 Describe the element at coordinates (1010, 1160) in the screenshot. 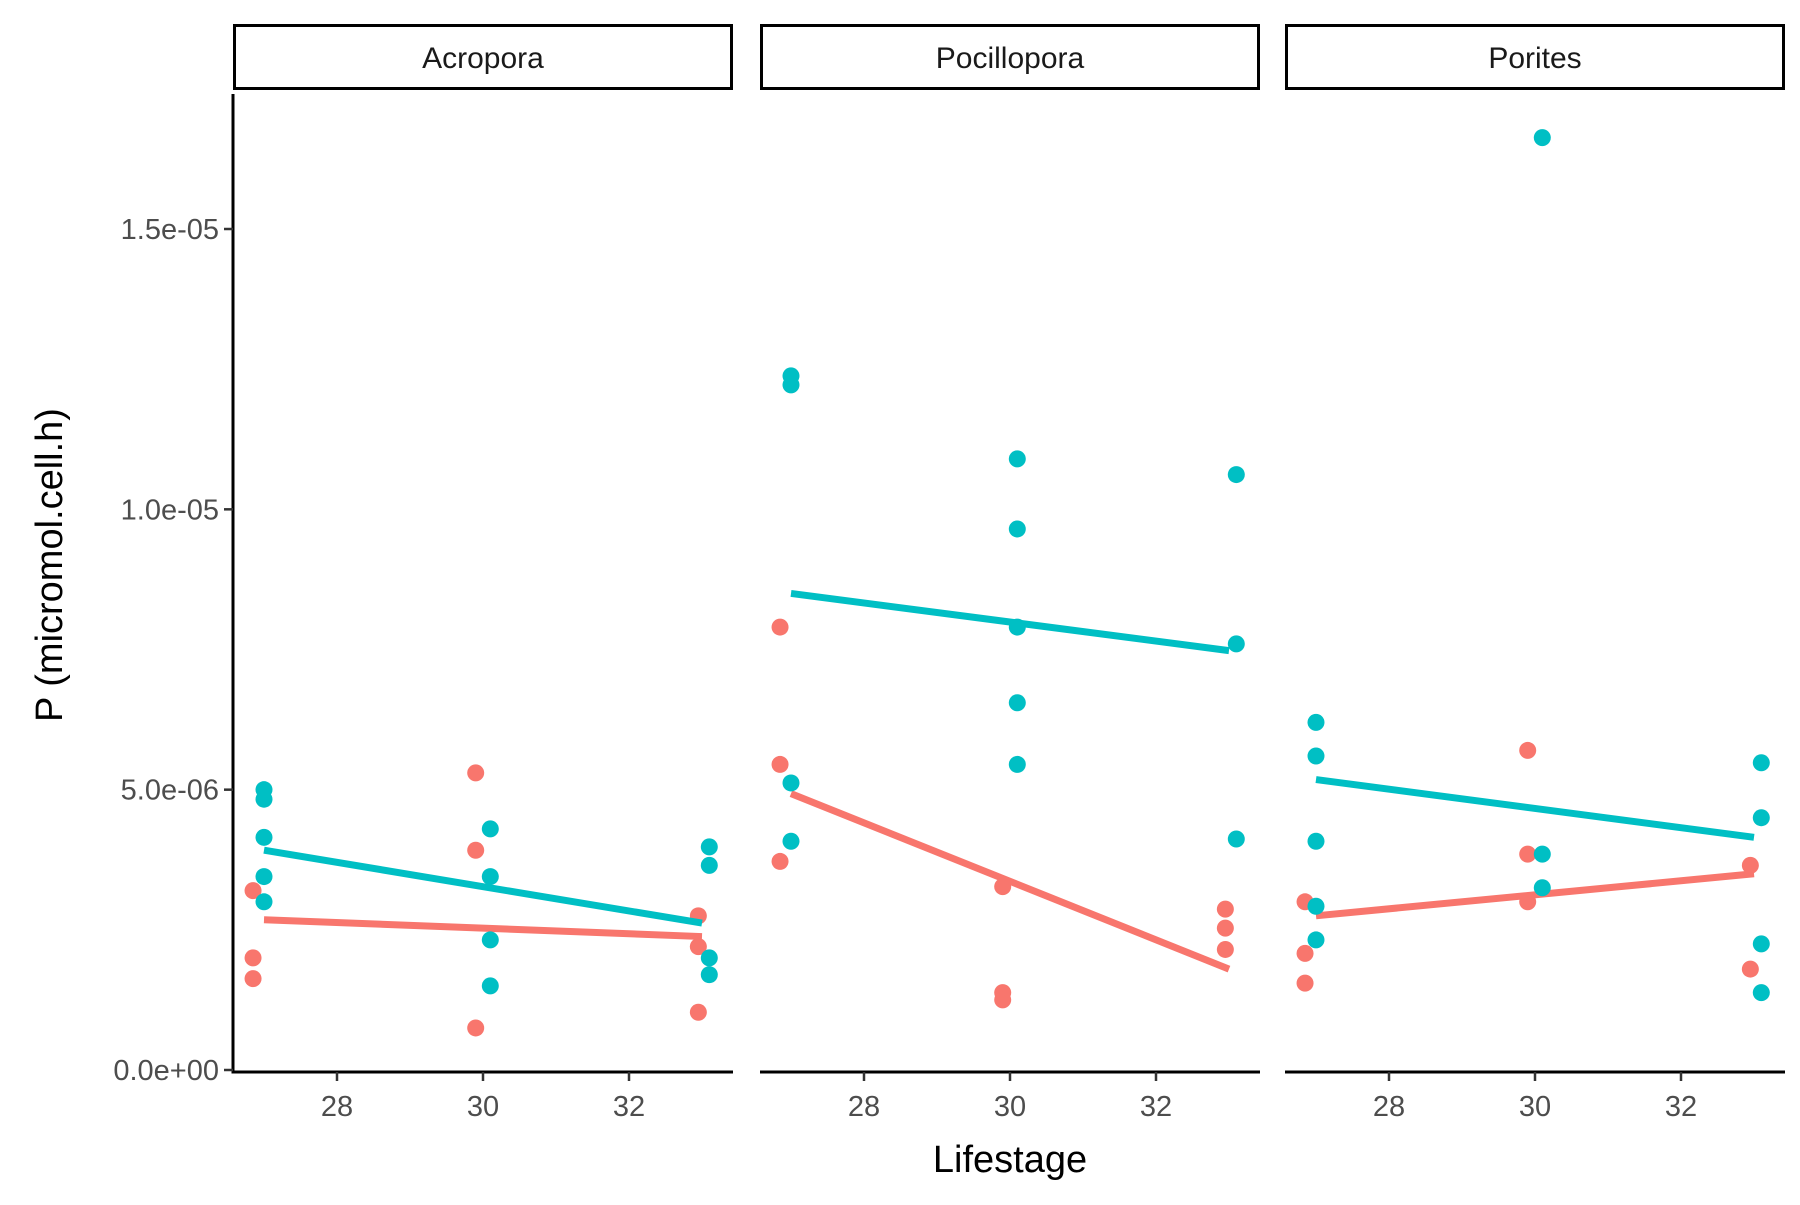

I see `x-axis-title: Lifestage` at that location.